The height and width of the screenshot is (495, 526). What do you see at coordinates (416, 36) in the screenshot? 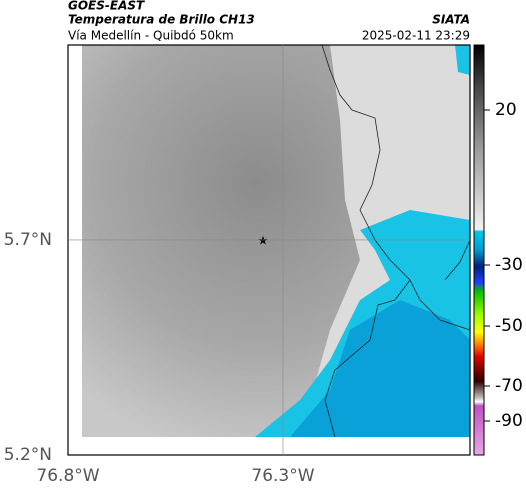
I see `datetime: 2025-02-11 23:29` at bounding box center [416, 36].